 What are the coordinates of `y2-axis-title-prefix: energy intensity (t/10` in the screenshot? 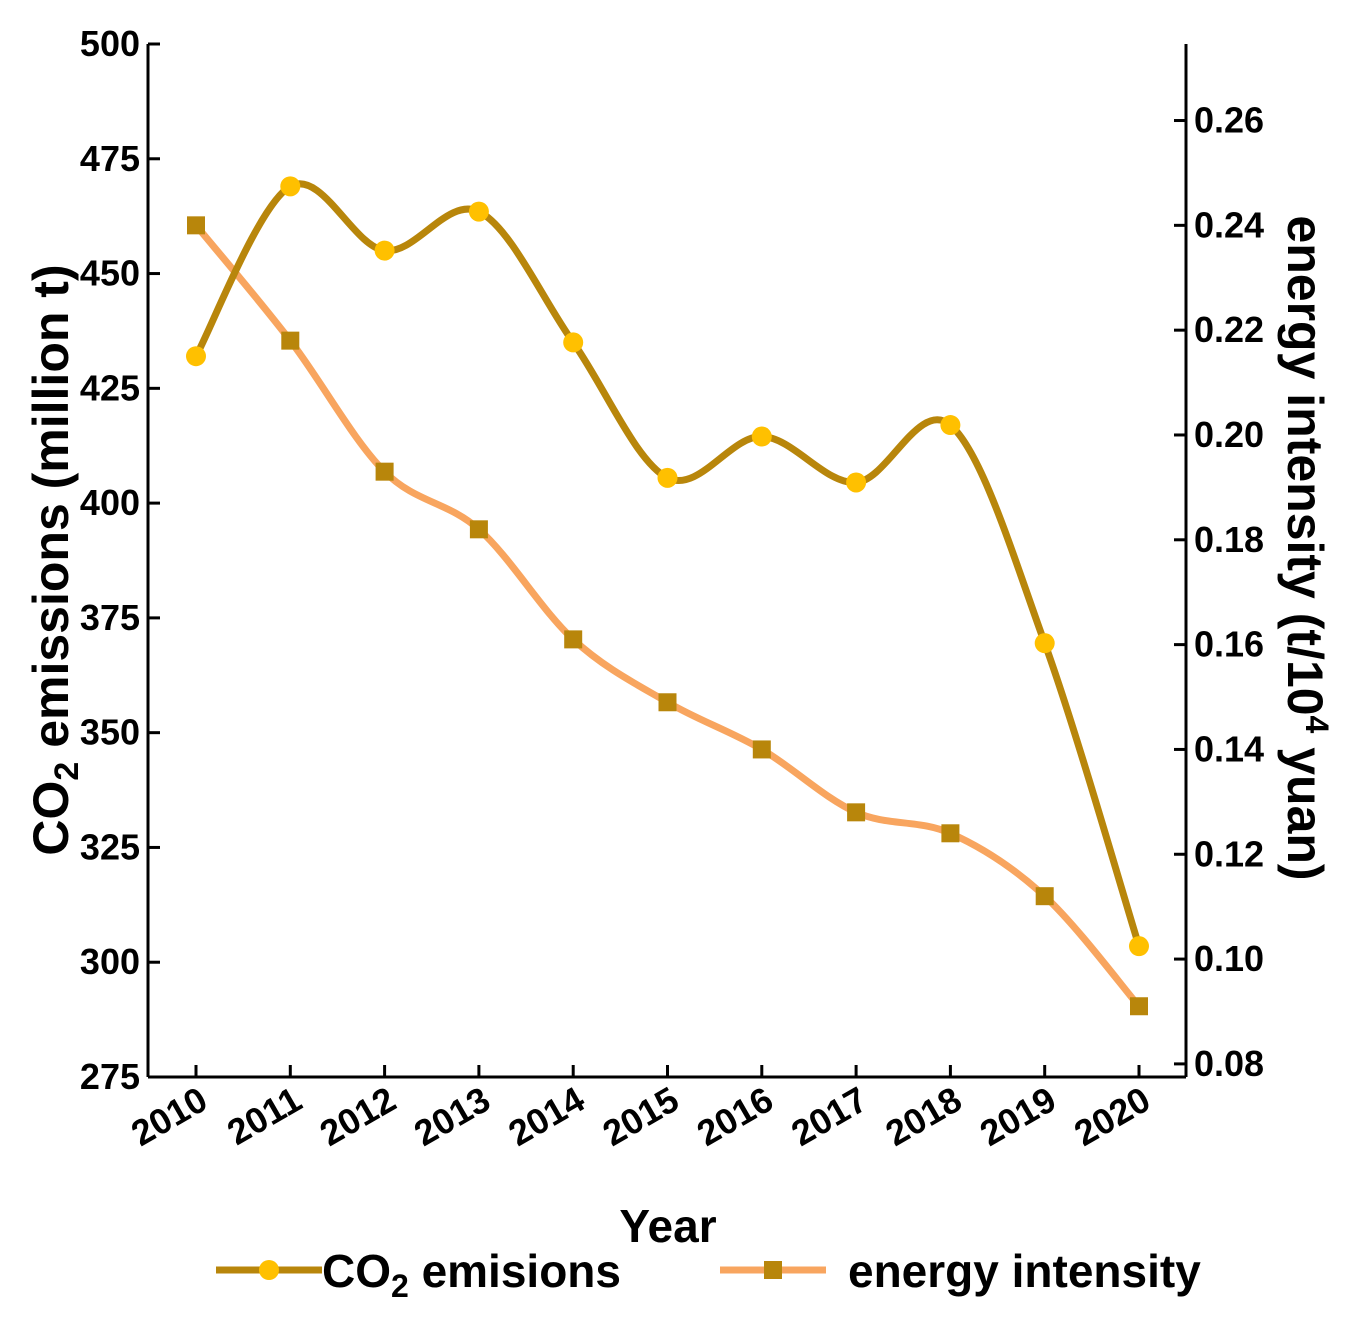 It's located at (1305, 465).